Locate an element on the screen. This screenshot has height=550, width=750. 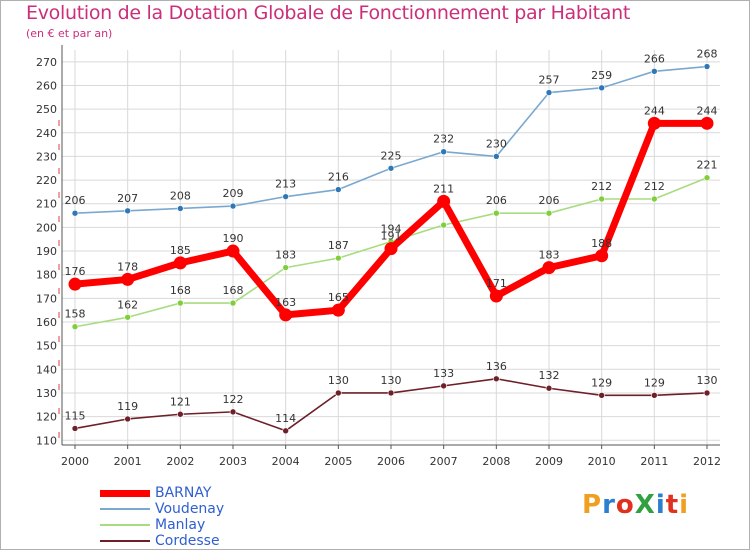
data-label: 190 is located at coordinates (233, 238).